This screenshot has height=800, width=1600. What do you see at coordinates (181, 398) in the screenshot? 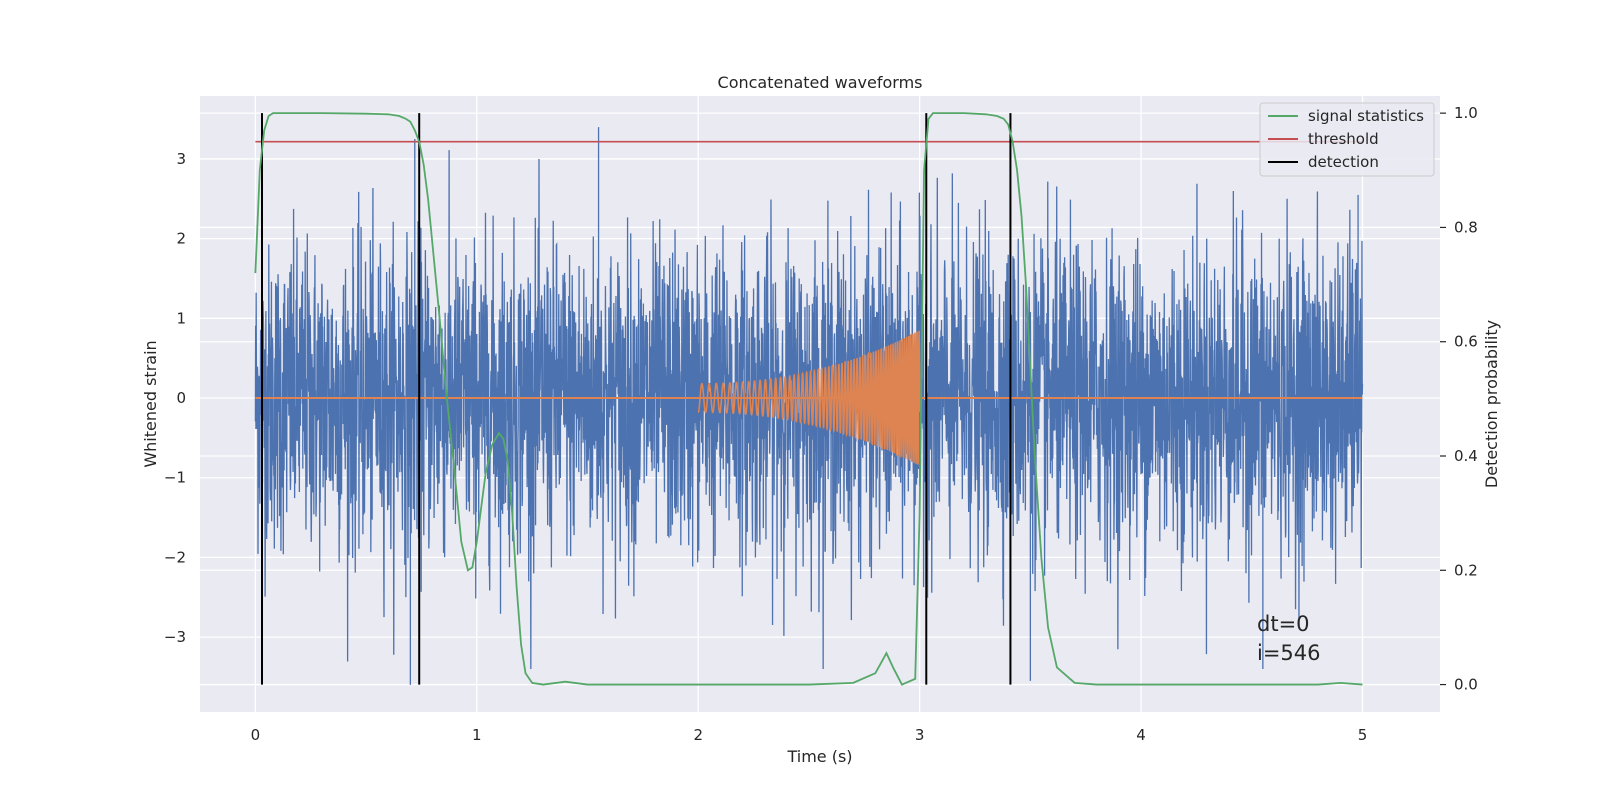
I see `y-tick-label-3: 0` at bounding box center [181, 398].